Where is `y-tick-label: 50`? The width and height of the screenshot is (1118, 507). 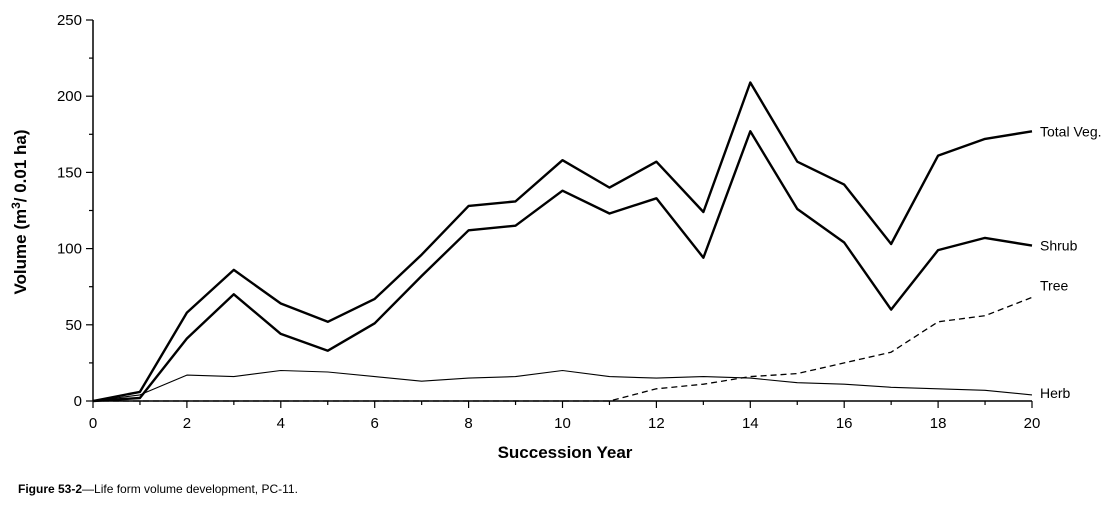 y-tick-label: 50 is located at coordinates (73, 325).